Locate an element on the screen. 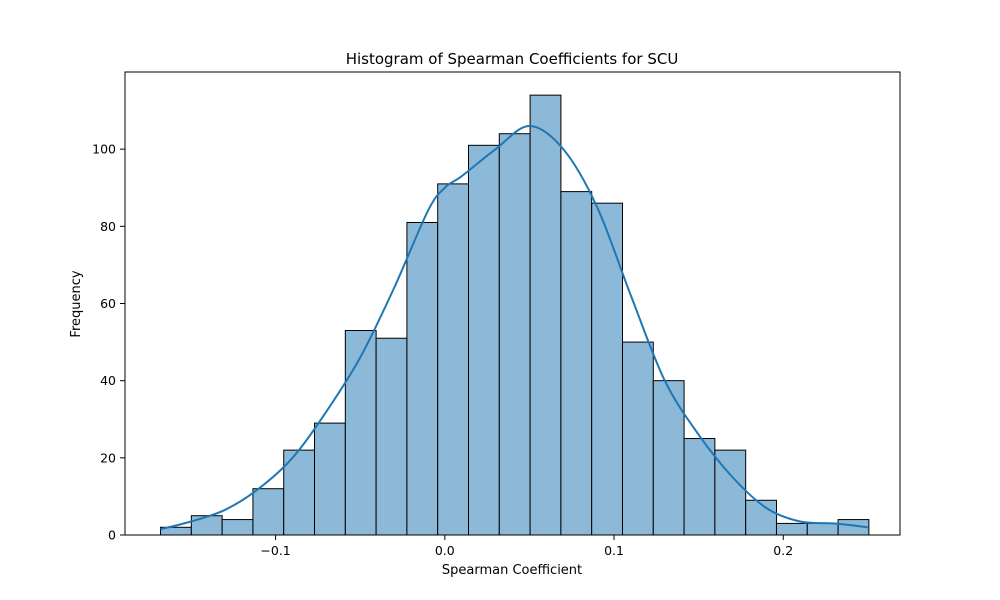 This screenshot has height=600, width=1000. x-tick-label: 0.0 is located at coordinates (445, 550).